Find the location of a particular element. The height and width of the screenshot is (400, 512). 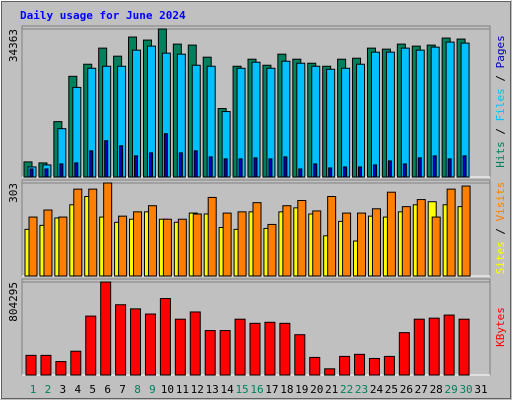

x-tick-label: 6 is located at coordinates (107, 389).